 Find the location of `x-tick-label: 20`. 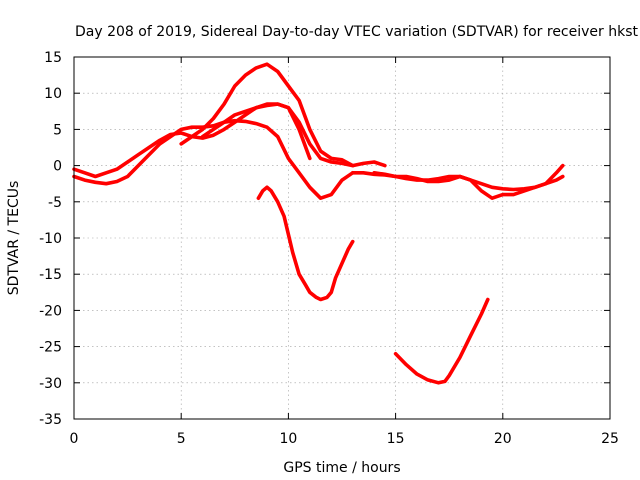

x-tick-label: 20 is located at coordinates (503, 439).